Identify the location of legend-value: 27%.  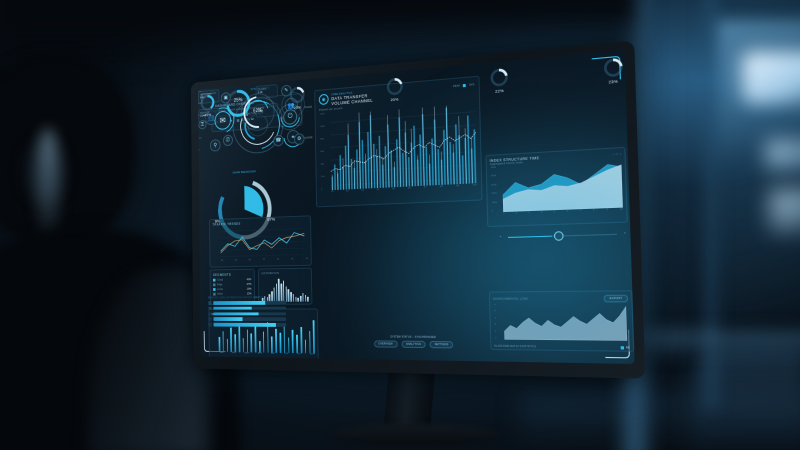
(249, 284).